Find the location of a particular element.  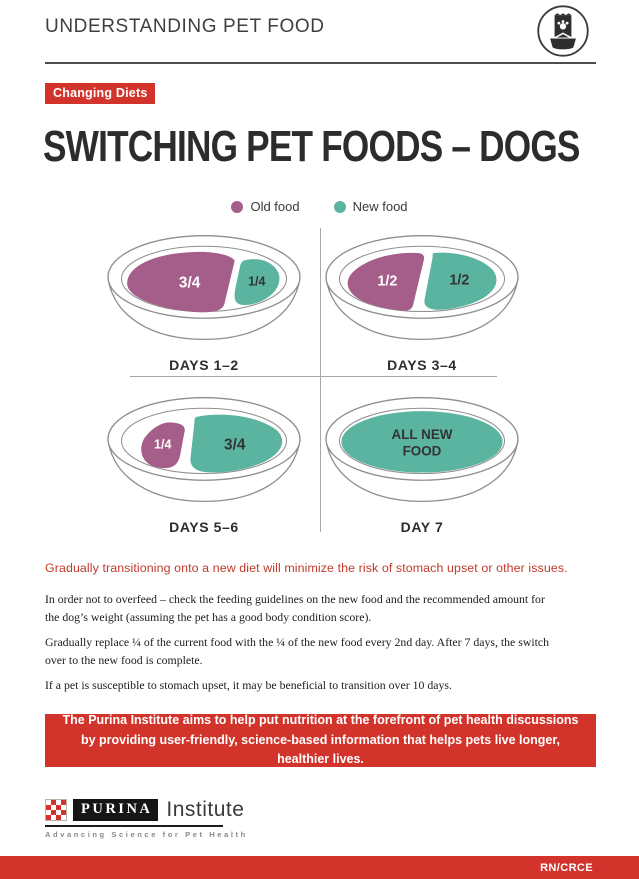

all-new-food-label-line1: ALL NEW is located at coordinates (422, 434).